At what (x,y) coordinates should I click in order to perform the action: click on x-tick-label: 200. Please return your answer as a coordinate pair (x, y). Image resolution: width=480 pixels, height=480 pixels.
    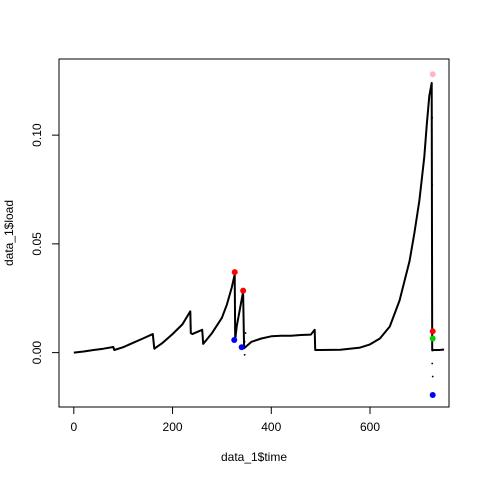
    Looking at the image, I should click on (173, 427).